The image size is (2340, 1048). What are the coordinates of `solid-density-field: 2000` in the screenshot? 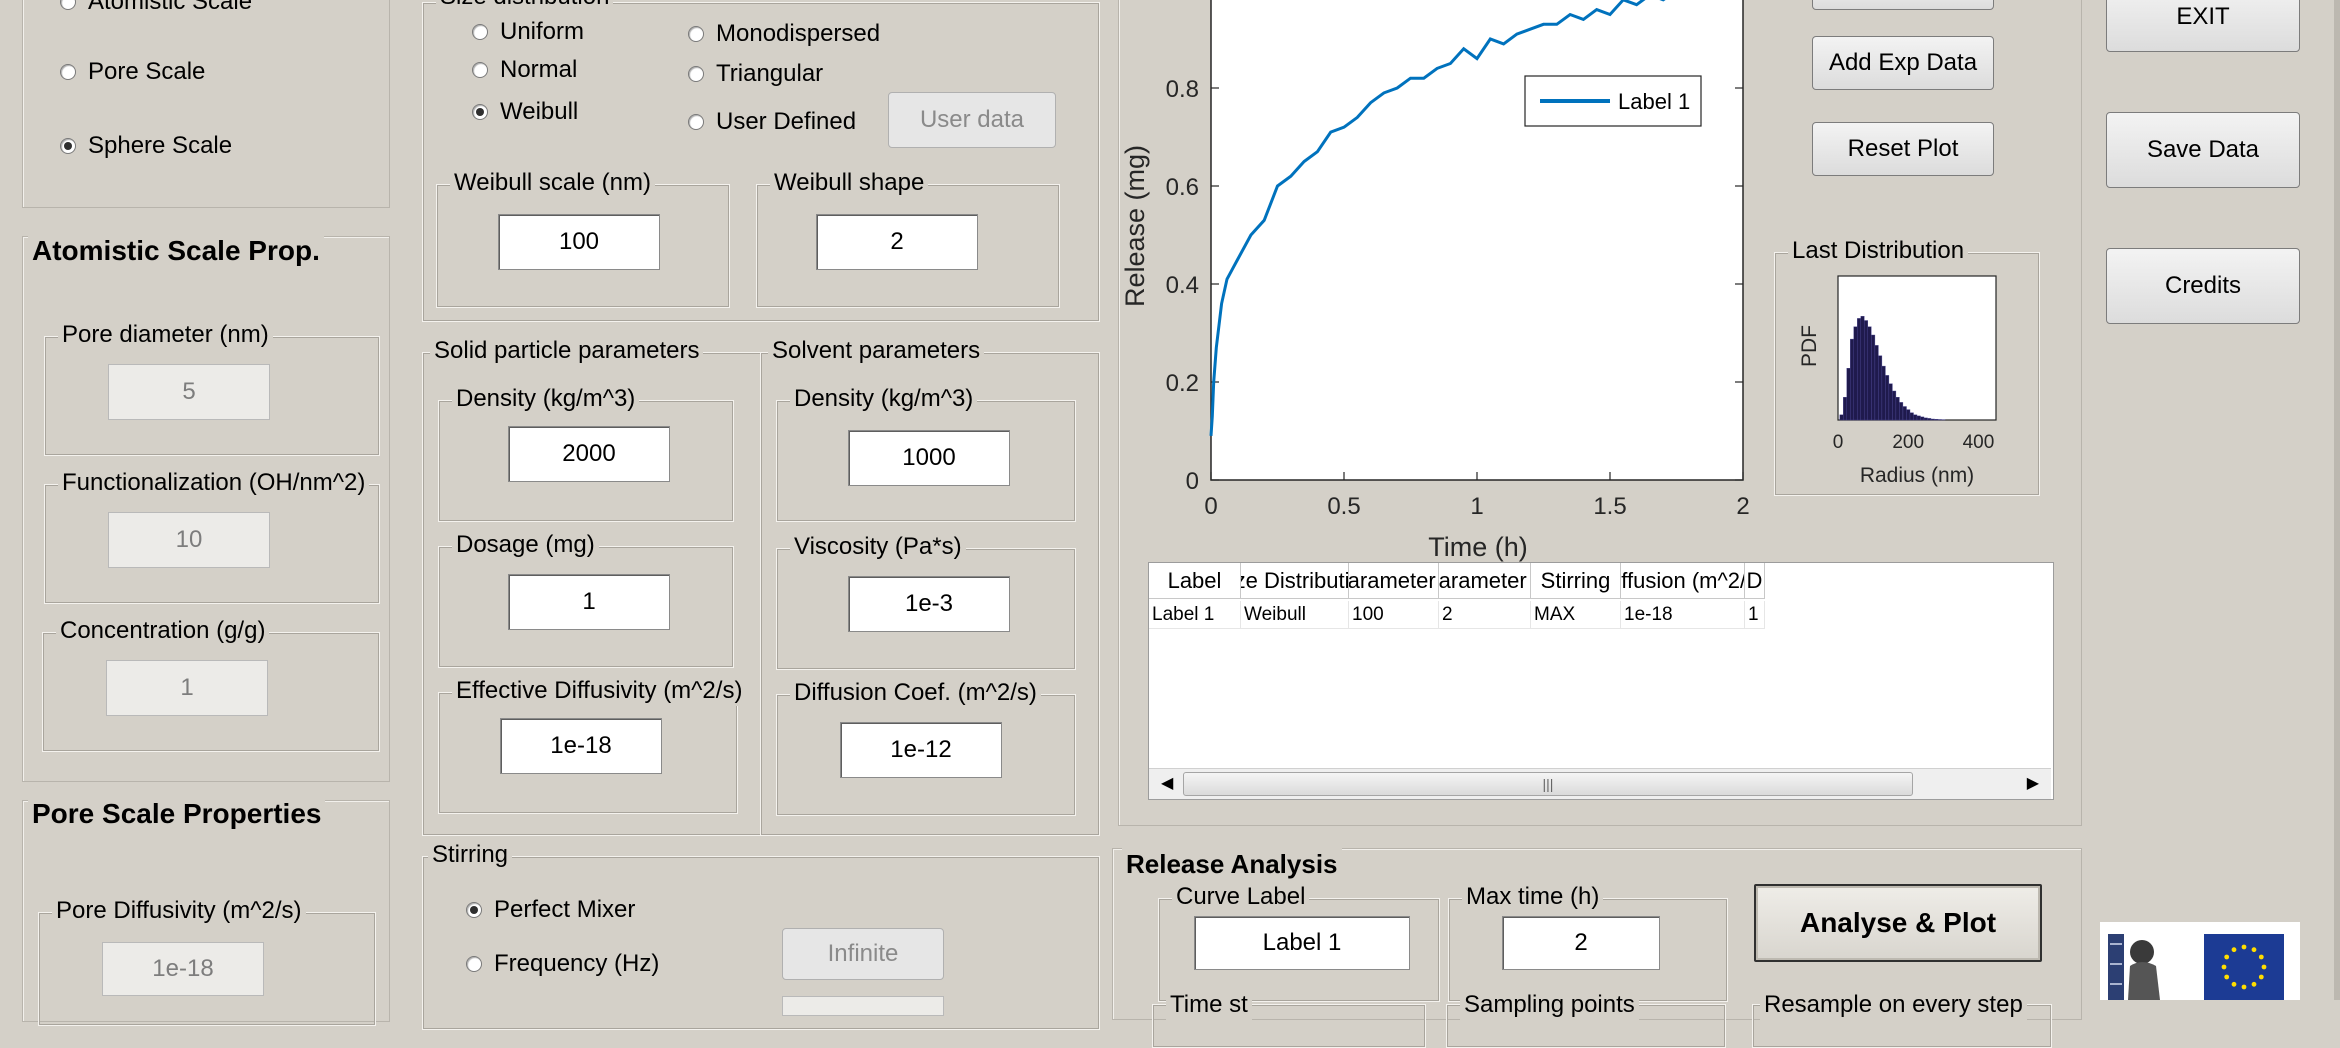 It's located at (589, 454).